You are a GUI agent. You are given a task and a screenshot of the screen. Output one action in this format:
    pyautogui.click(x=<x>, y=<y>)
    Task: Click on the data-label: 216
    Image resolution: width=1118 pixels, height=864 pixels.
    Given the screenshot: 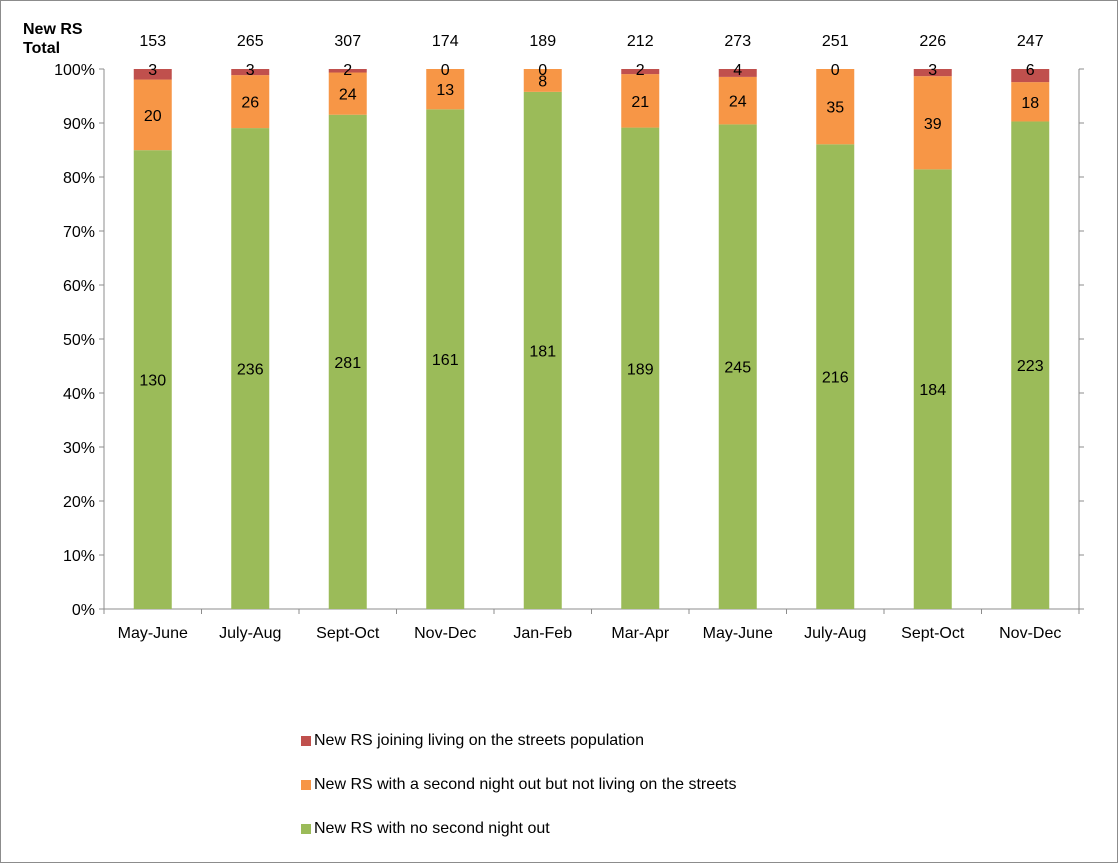 What is the action you would take?
    pyautogui.click(x=835, y=378)
    